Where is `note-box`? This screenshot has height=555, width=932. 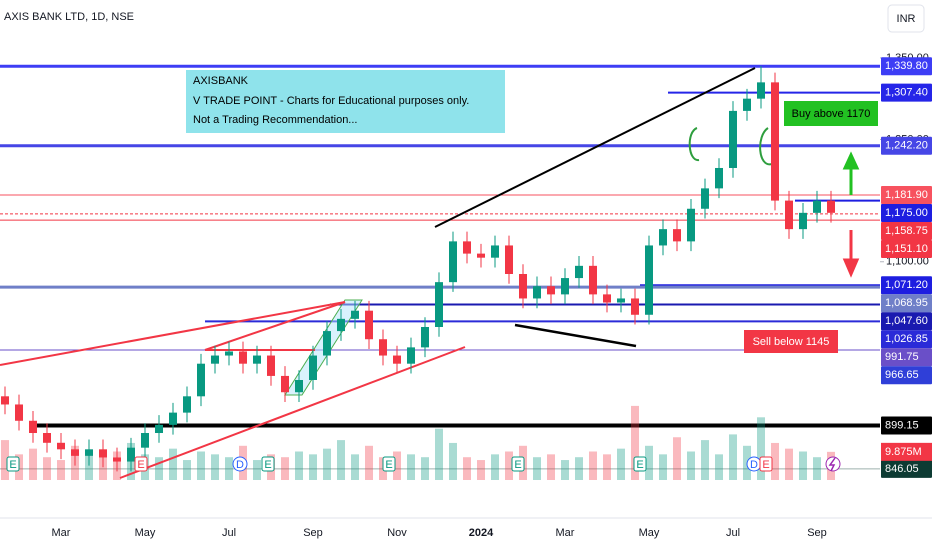
note-box is located at coordinates (345, 101).